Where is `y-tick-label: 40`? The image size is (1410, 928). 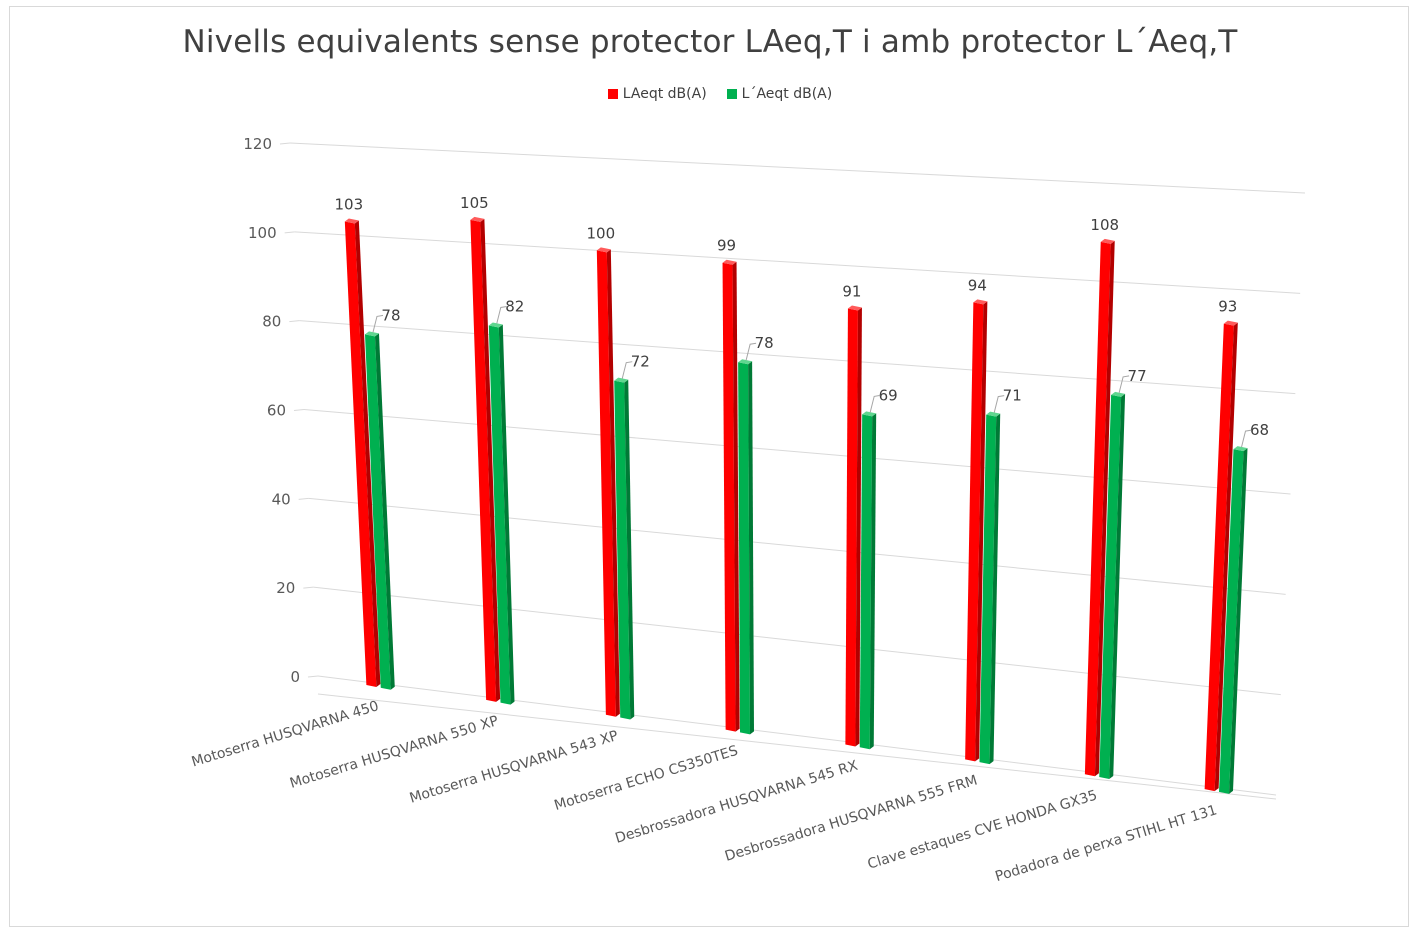 y-tick-label: 40 is located at coordinates (281, 499).